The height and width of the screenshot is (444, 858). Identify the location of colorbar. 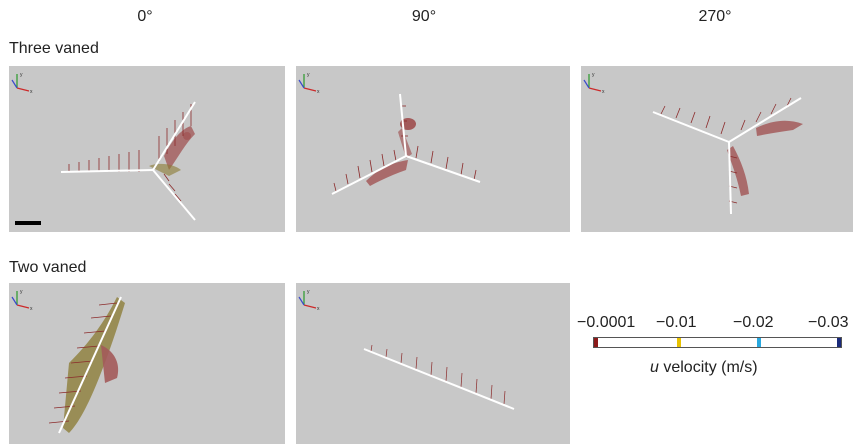
(717, 342).